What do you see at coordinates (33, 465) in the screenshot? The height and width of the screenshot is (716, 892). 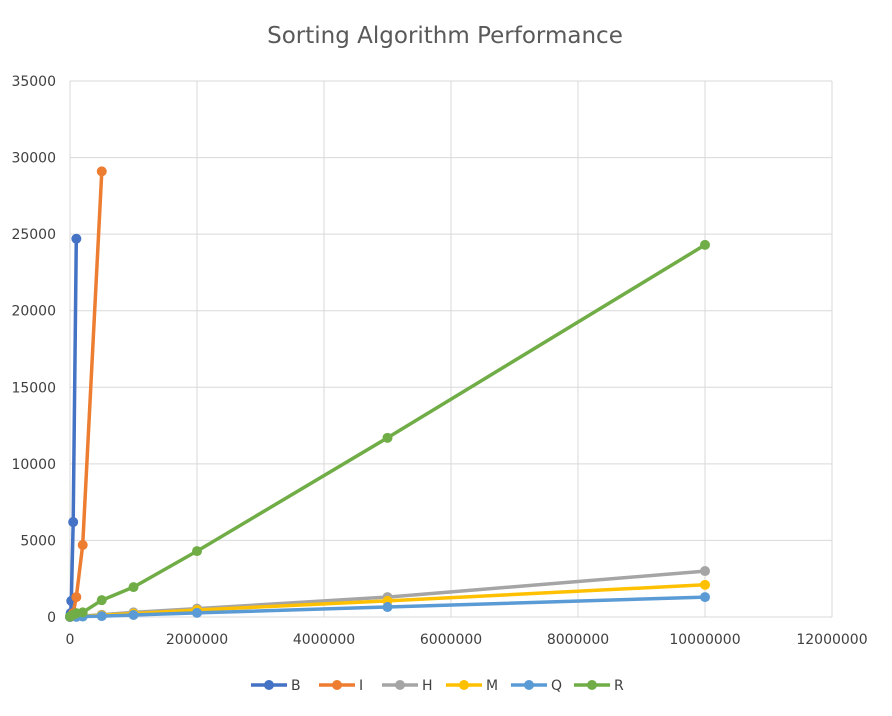 I see `y-tick-label: 10000` at bounding box center [33, 465].